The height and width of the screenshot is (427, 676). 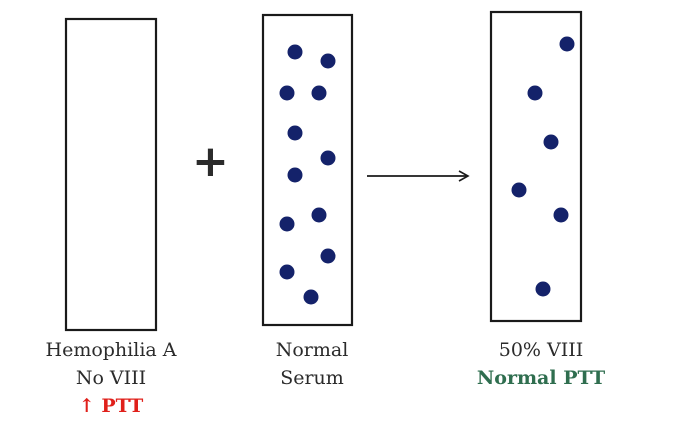 What do you see at coordinates (111, 174) in the screenshot?
I see `hemophilia-tube` at bounding box center [111, 174].